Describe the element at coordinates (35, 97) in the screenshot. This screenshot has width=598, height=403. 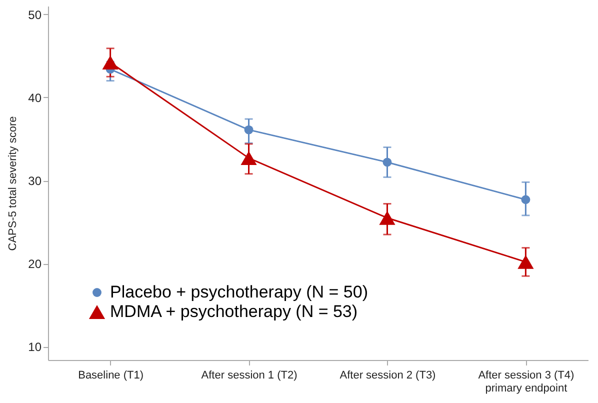
I see `y-tick-label: 40` at that location.